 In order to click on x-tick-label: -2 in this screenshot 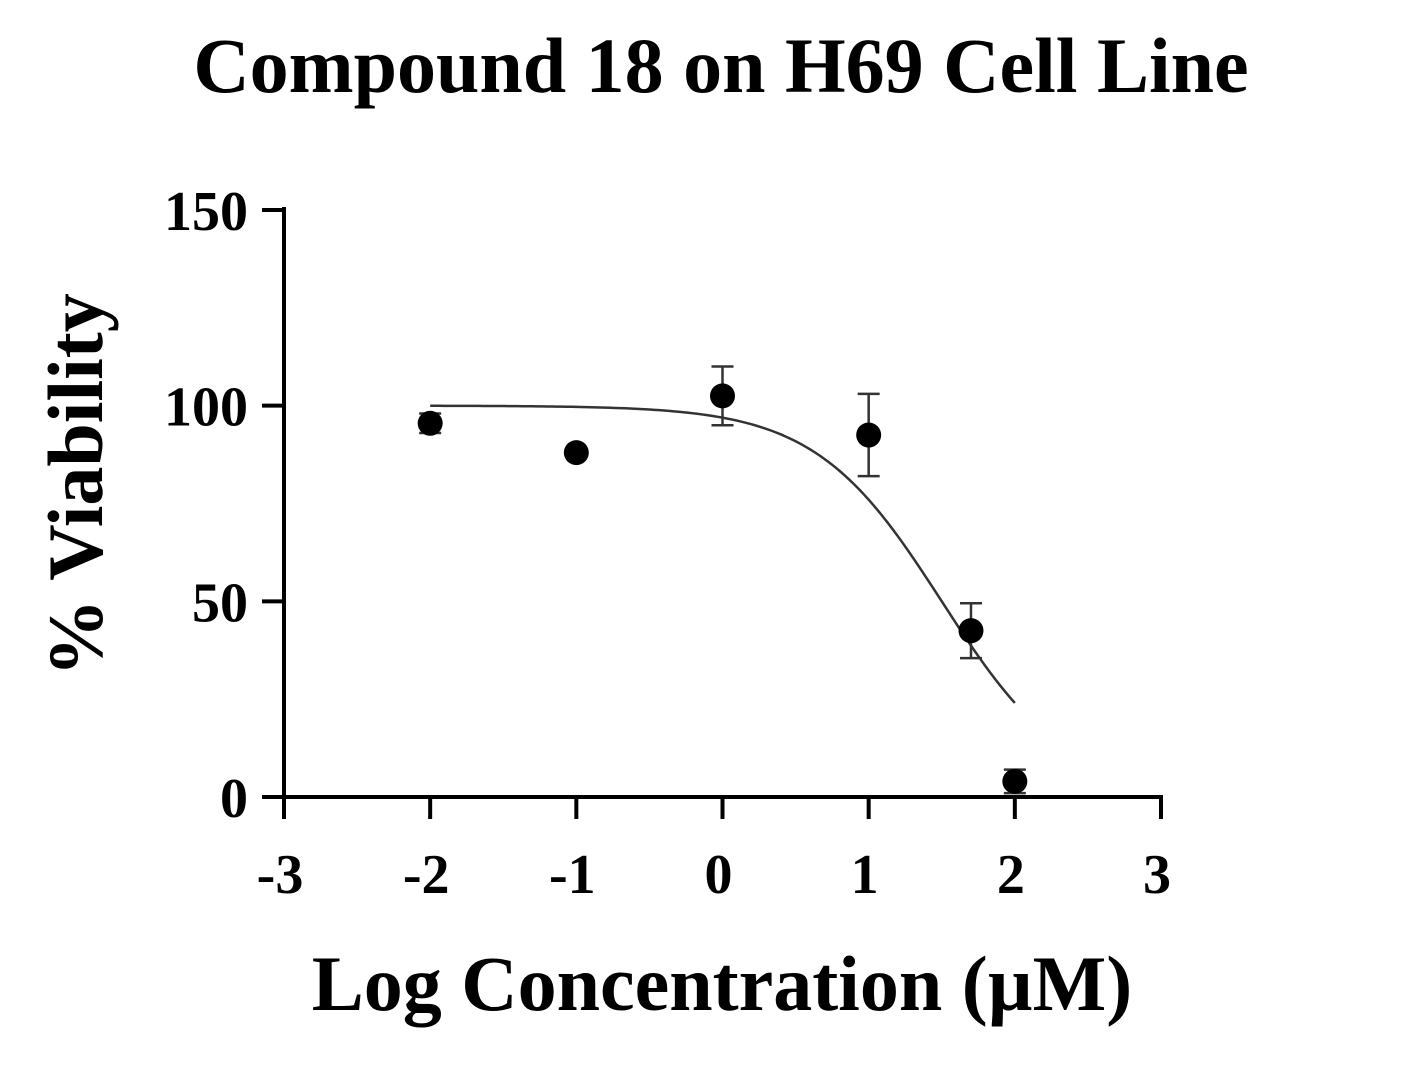, I will do `click(426, 875)`.